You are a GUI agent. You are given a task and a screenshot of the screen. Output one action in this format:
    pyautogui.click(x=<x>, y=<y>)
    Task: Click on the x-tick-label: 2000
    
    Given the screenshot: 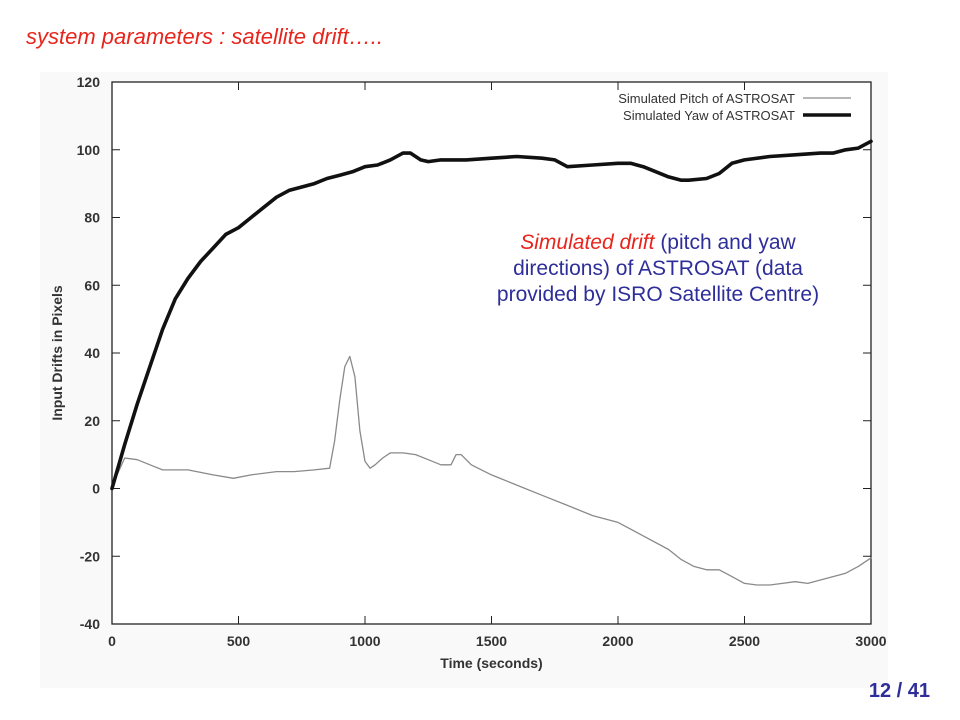 What is the action you would take?
    pyautogui.click(x=617, y=641)
    